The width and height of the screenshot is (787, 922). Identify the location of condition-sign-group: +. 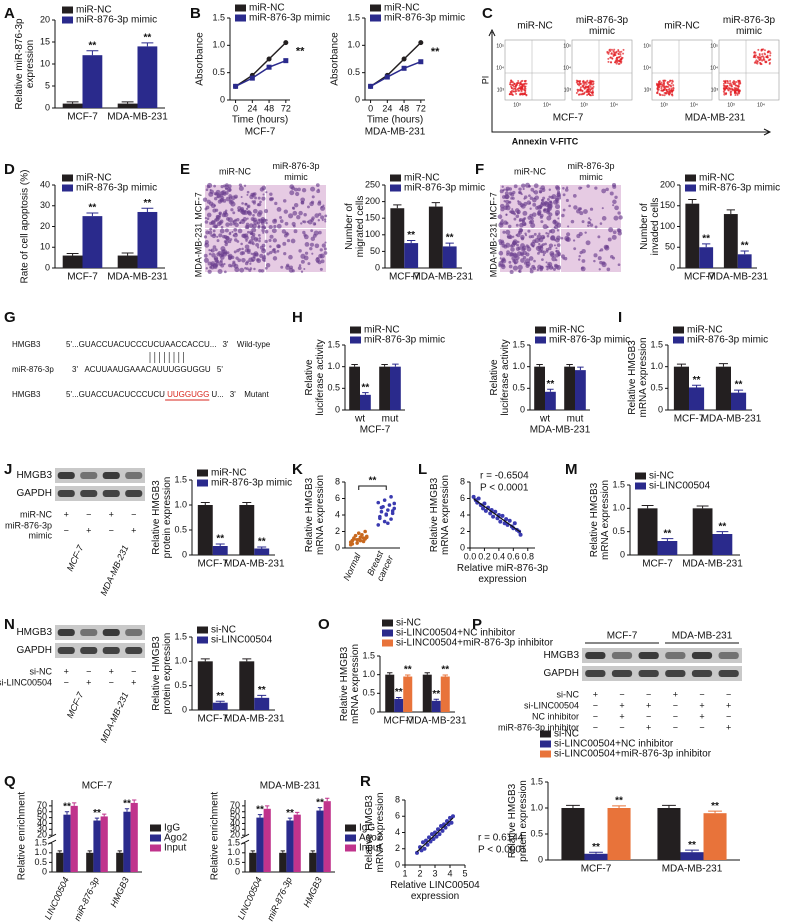
(66, 671).